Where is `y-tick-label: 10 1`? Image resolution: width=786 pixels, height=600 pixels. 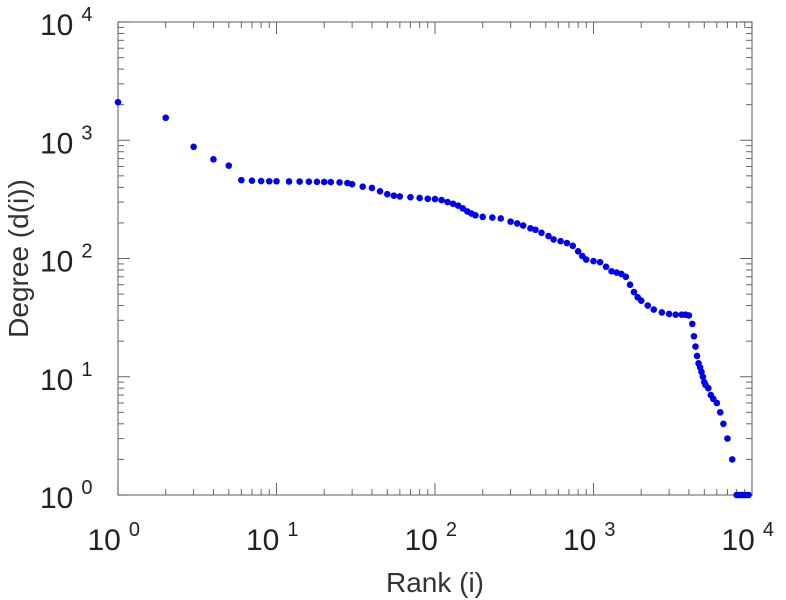 y-tick-label: 10 1 is located at coordinates (66, 378).